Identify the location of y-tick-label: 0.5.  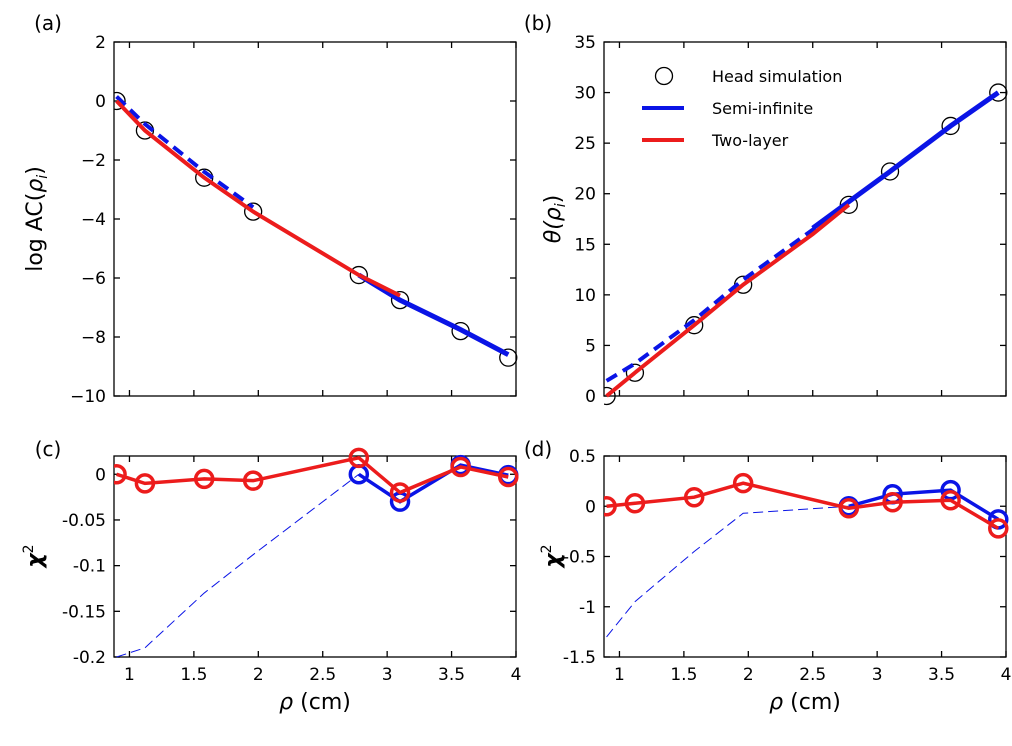
(582, 457).